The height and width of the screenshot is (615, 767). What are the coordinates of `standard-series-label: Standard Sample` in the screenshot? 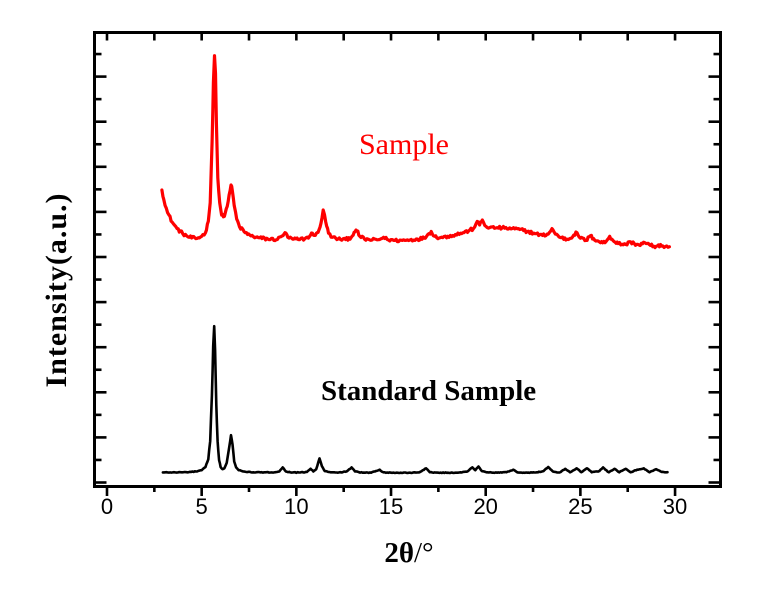 It's located at (429, 391).